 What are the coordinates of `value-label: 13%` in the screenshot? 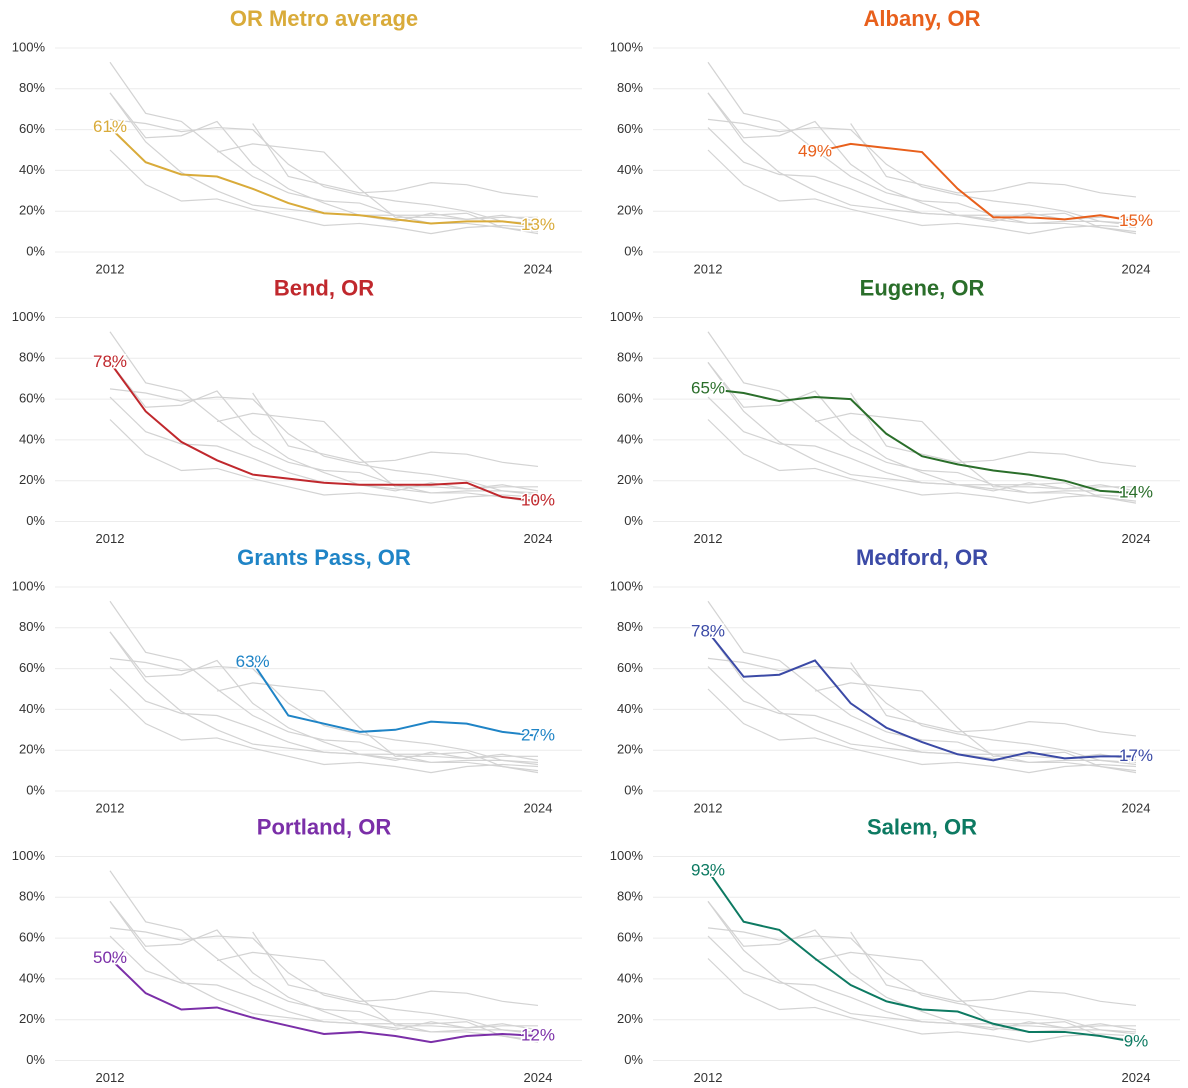 It's located at (538, 224).